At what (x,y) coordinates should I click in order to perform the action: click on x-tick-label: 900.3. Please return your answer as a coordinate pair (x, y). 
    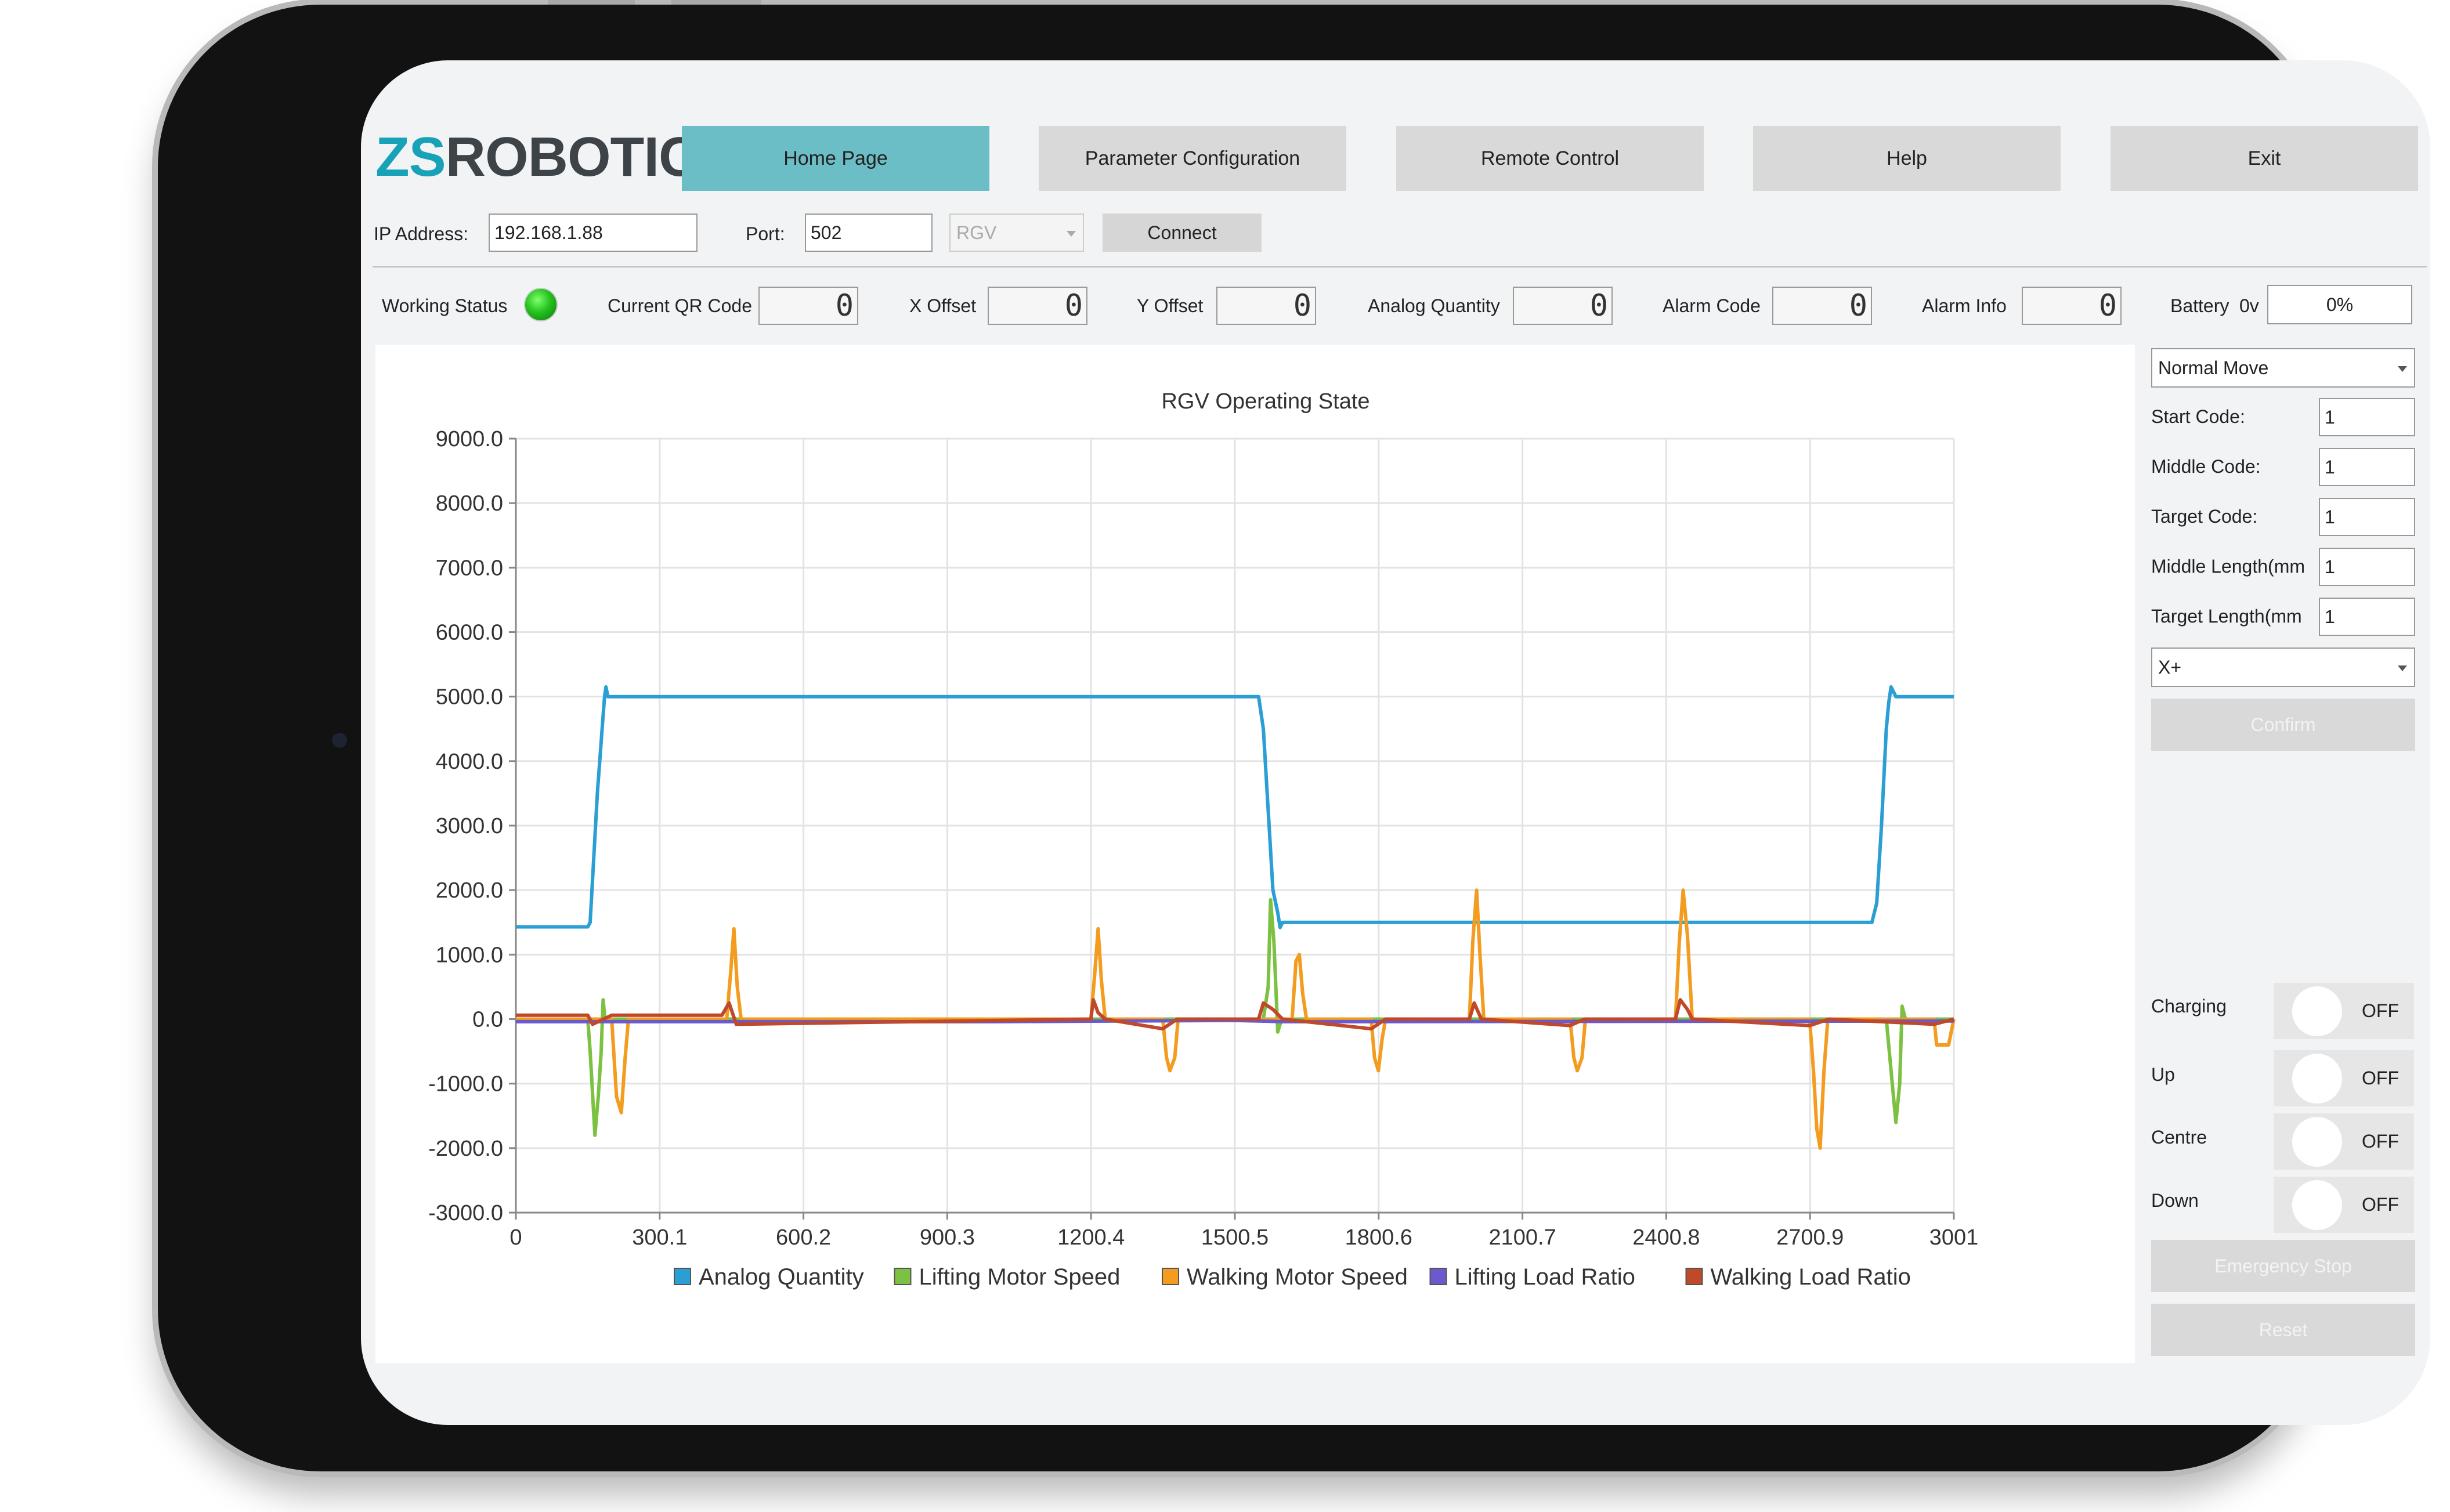
    Looking at the image, I should click on (947, 1237).